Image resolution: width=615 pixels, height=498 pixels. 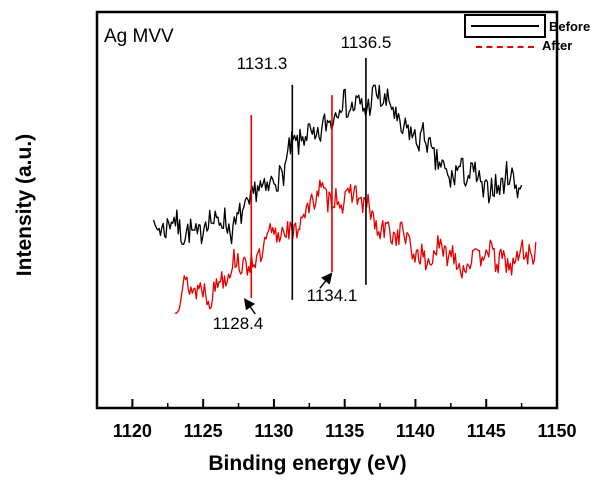 What do you see at coordinates (326, 280) in the screenshot?
I see `annotation-arrow-1134.1` at bounding box center [326, 280].